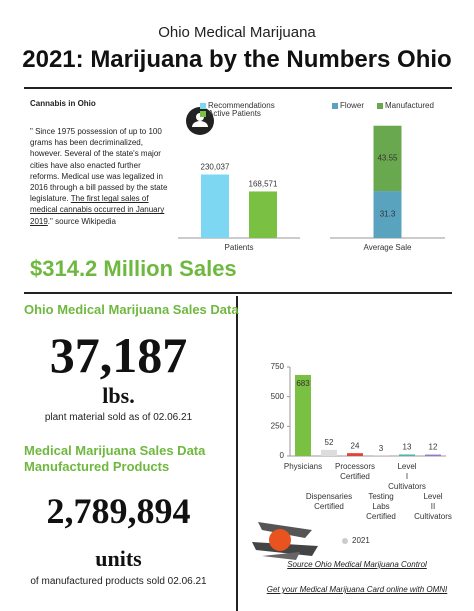  What do you see at coordinates (433, 447) in the screenshot?
I see `value-label: 12` at bounding box center [433, 447].